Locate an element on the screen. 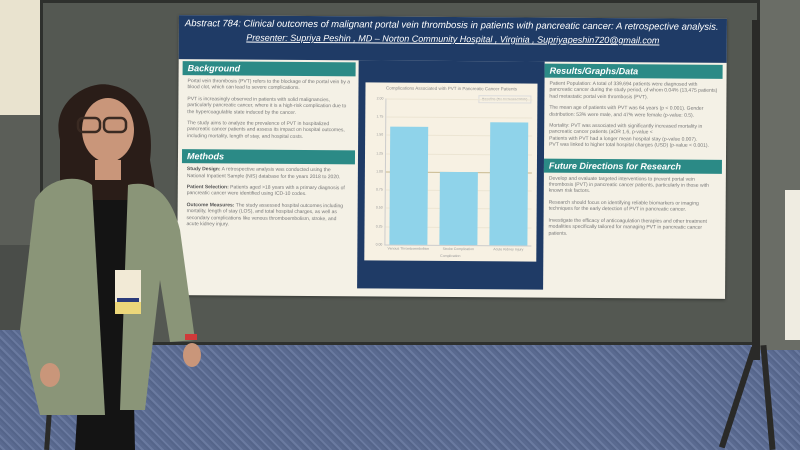 Image resolution: width=800 pixels, height=450 pixels. y-tick: 0.75 is located at coordinates (379, 189).